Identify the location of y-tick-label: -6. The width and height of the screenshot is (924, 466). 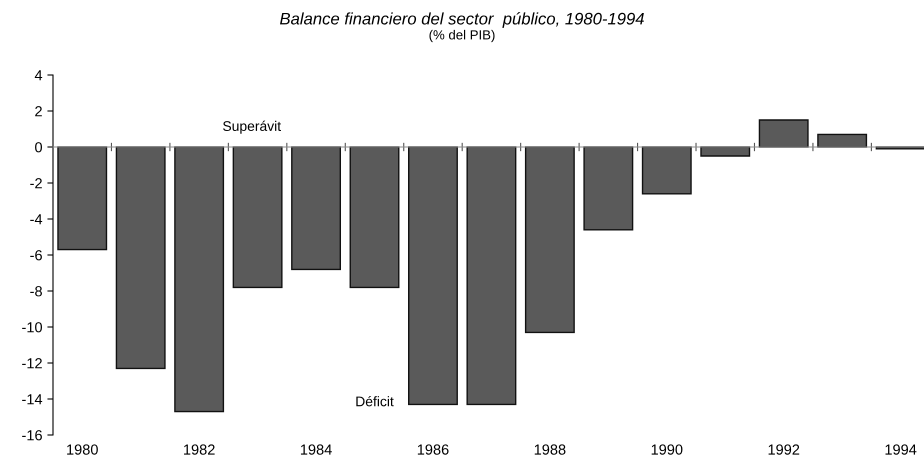
(36, 255).